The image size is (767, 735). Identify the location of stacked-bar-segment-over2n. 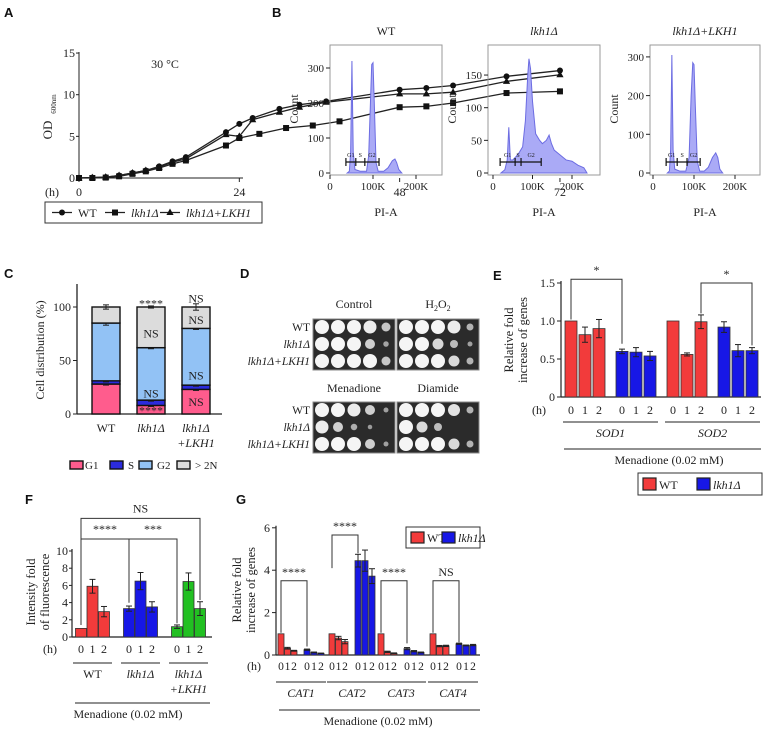
(151, 327).